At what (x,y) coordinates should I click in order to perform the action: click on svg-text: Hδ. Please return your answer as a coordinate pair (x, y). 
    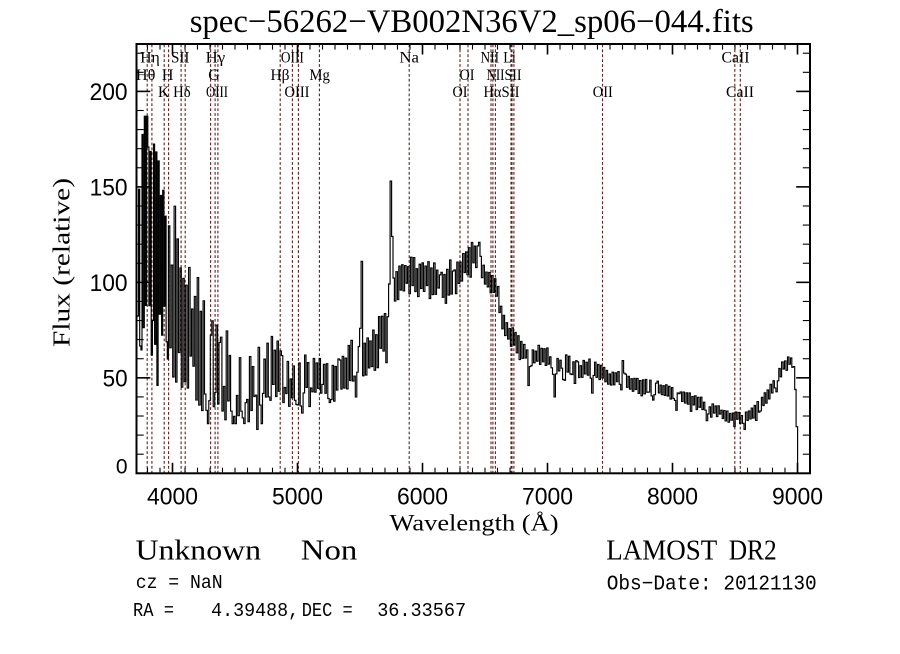
    Looking at the image, I should click on (182, 92).